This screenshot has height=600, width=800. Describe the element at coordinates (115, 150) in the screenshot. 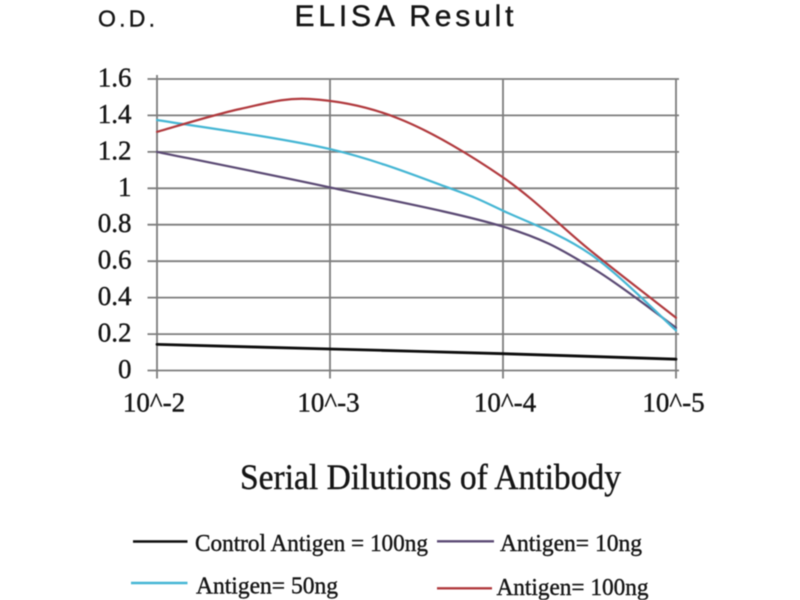

I see `svg-text: 1.2` at that location.